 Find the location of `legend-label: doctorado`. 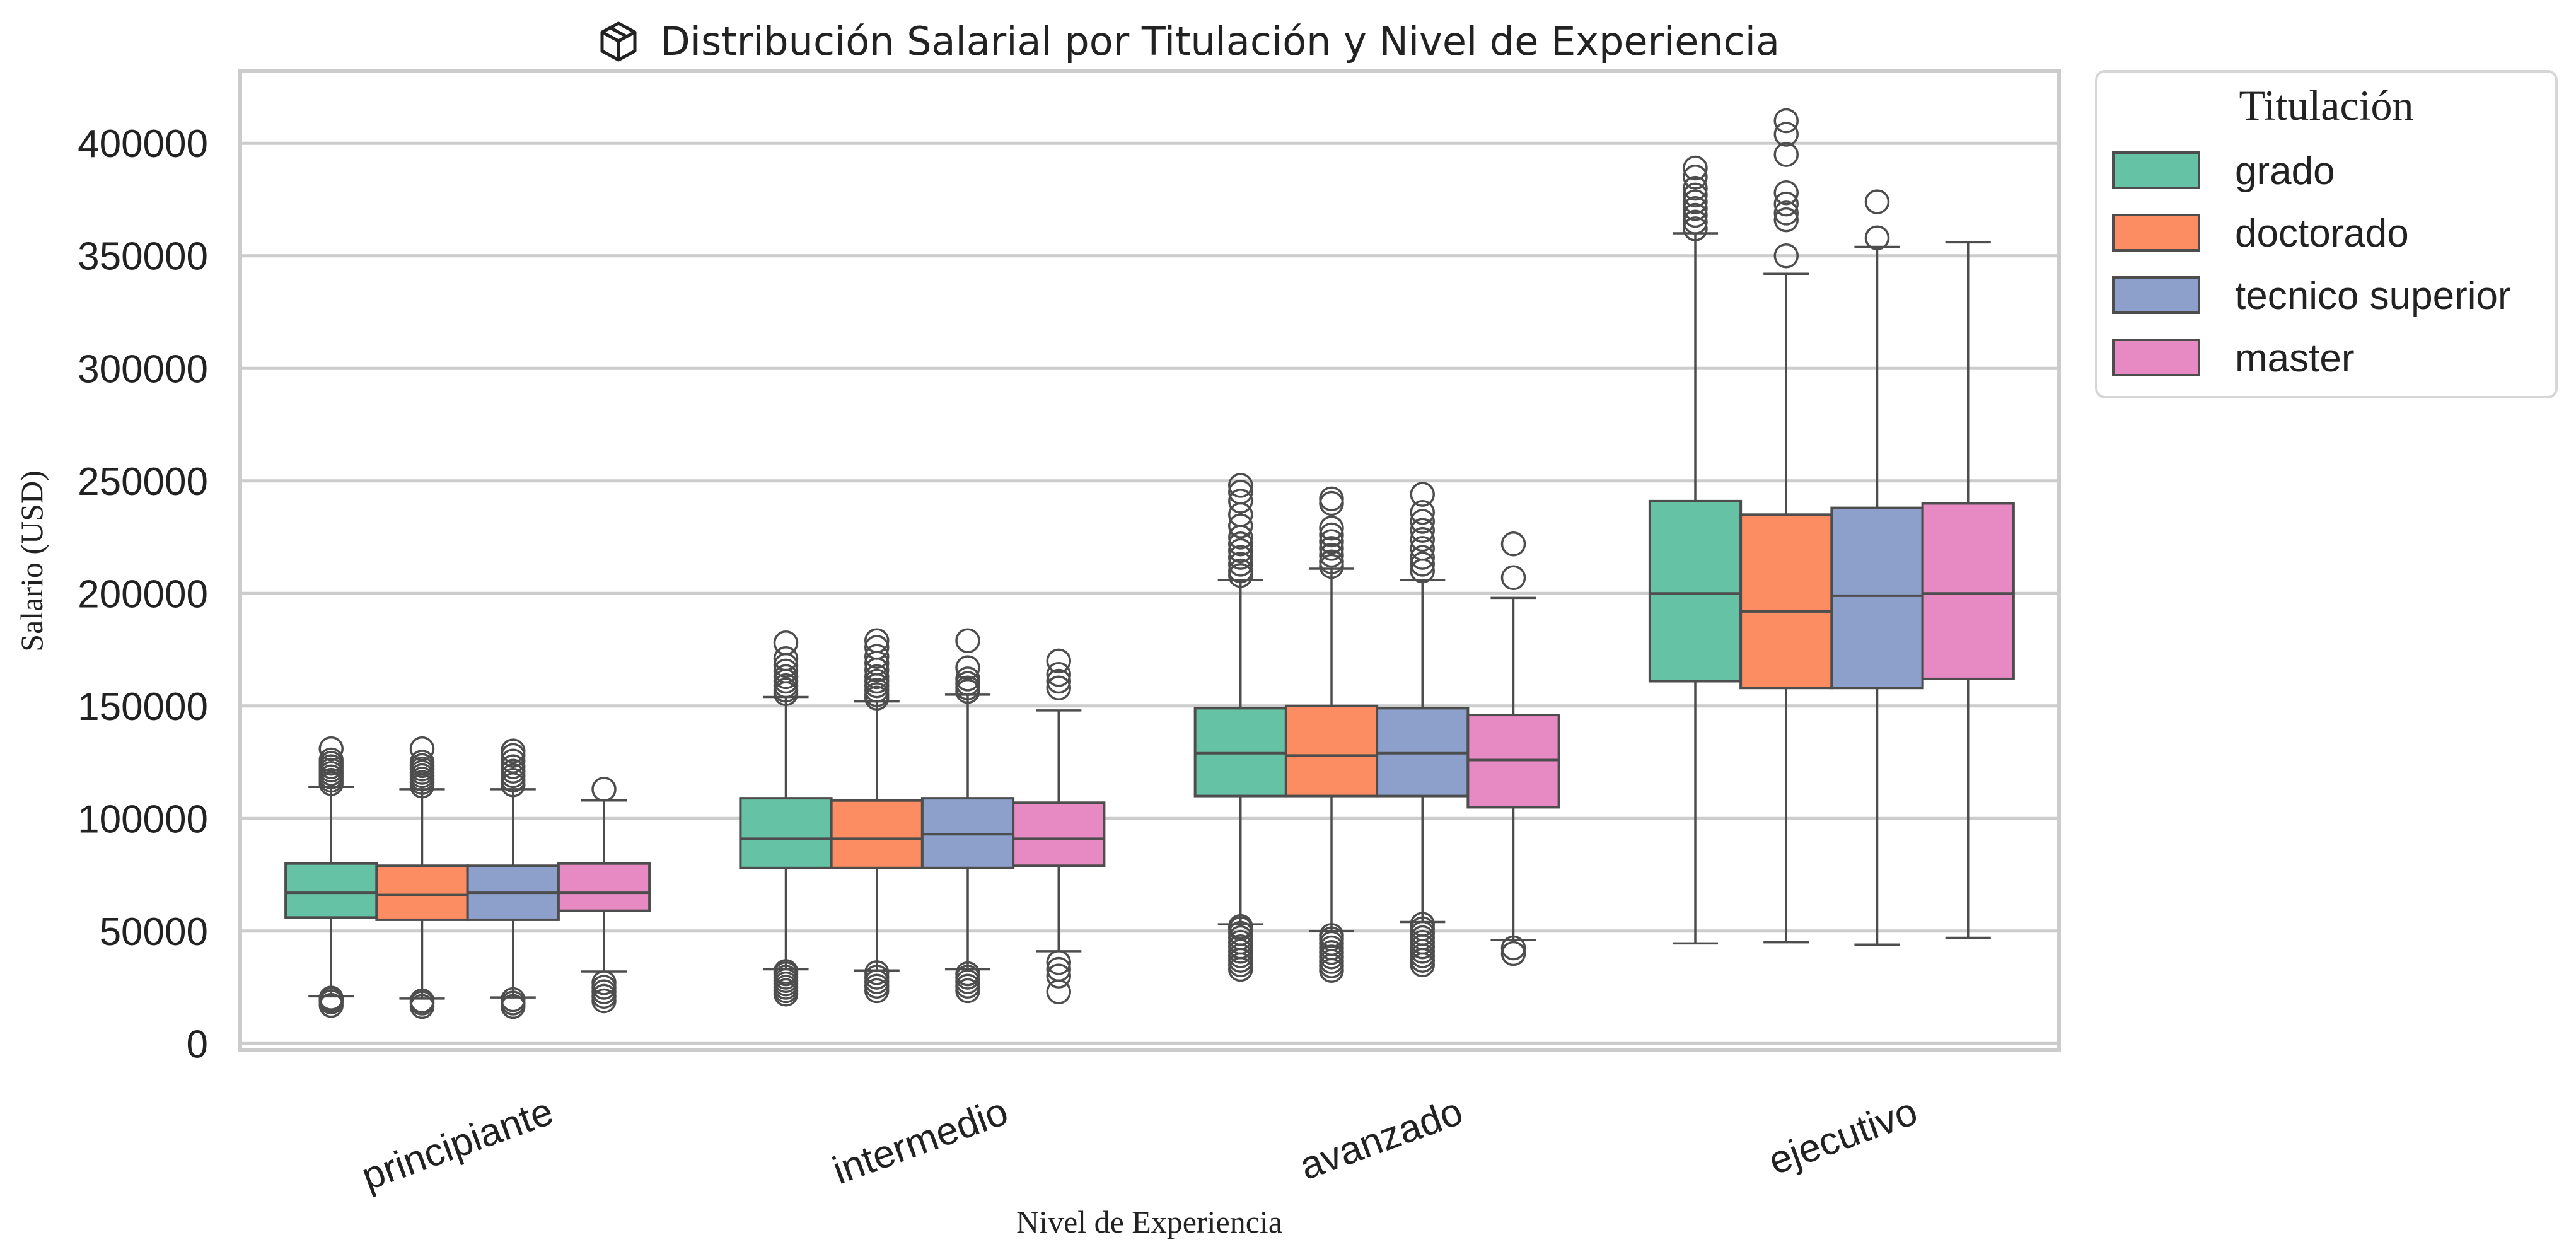

legend-label: doctorado is located at coordinates (2322, 234).